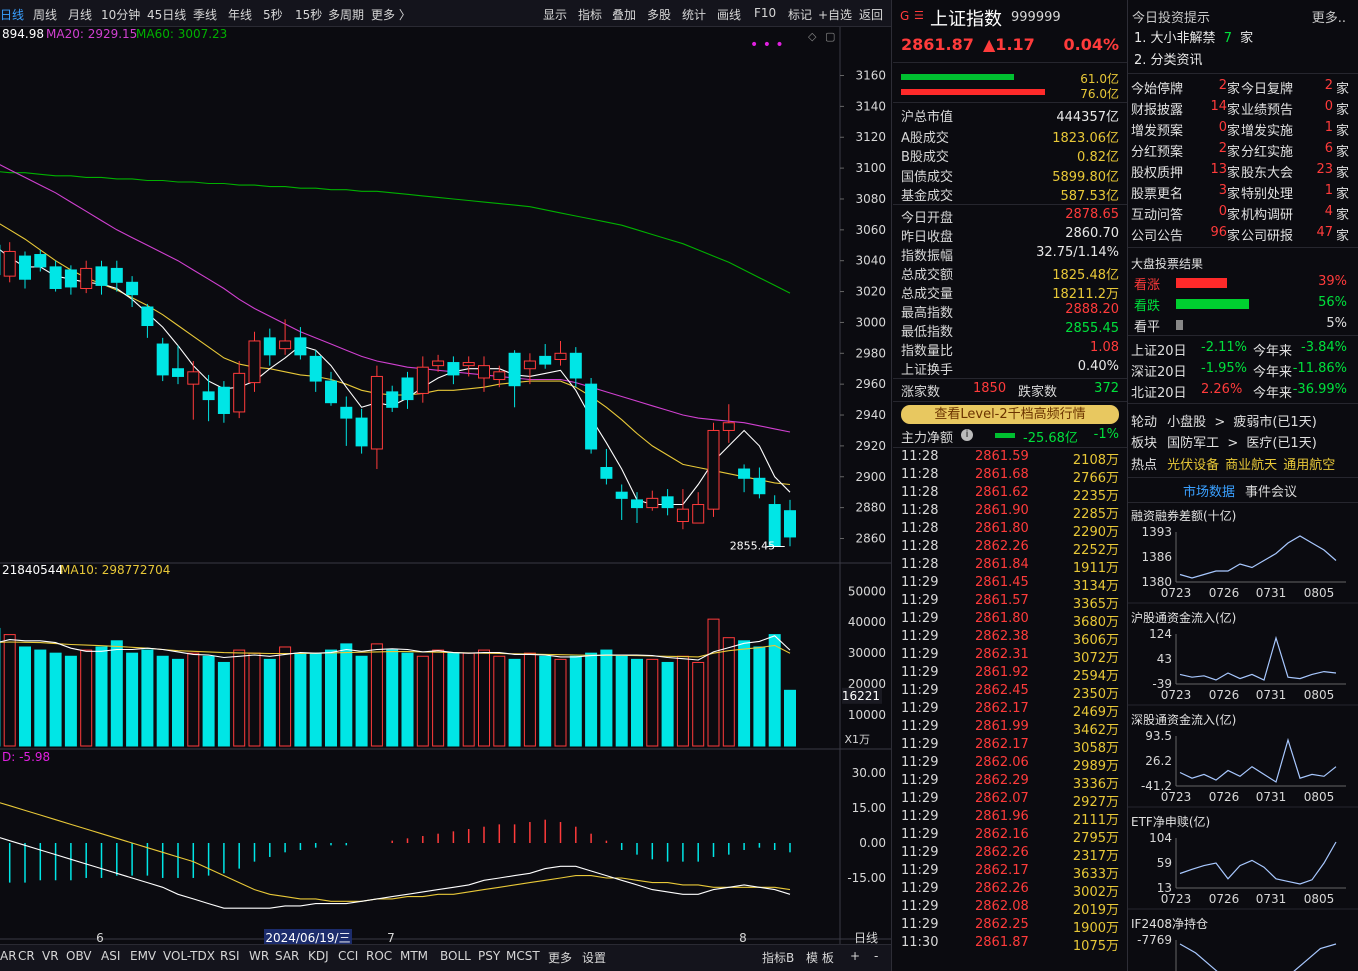 This screenshot has width=1358, height=971. What do you see at coordinates (346, 14) in the screenshot?
I see `period-tab: 多周期` at bounding box center [346, 14].